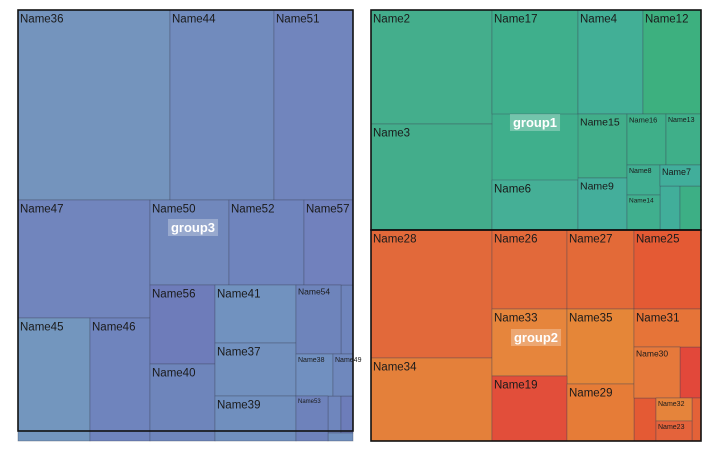 This screenshot has height=450, width=720. What do you see at coordinates (255, 418) in the screenshot?
I see `tile-name39` at bounding box center [255, 418].